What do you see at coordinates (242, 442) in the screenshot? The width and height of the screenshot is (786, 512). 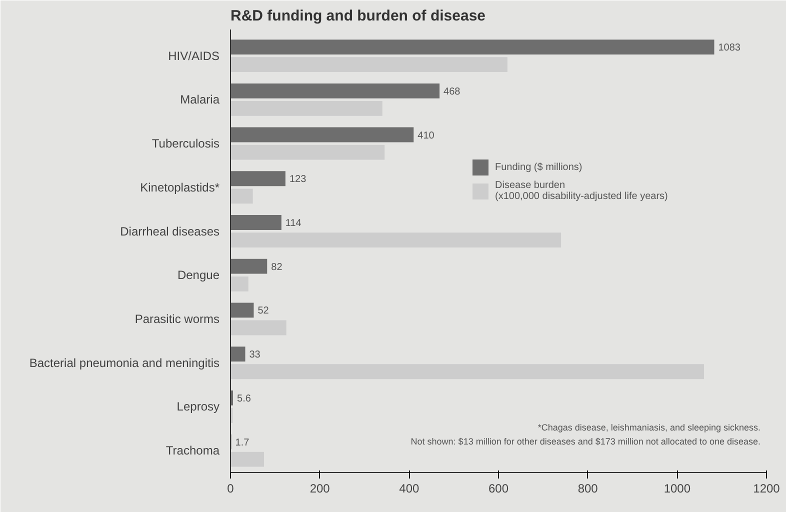 I see `data-label: 1.7` at bounding box center [242, 442].